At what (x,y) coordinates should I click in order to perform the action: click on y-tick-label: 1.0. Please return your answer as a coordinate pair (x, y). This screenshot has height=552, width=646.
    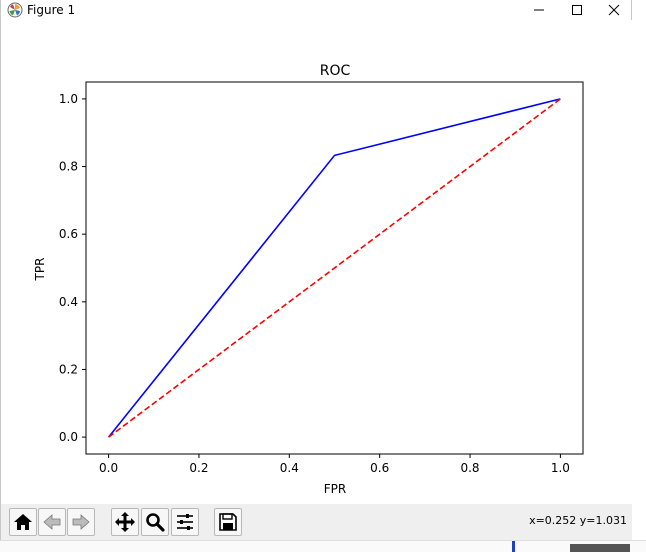
    Looking at the image, I should click on (68, 99).